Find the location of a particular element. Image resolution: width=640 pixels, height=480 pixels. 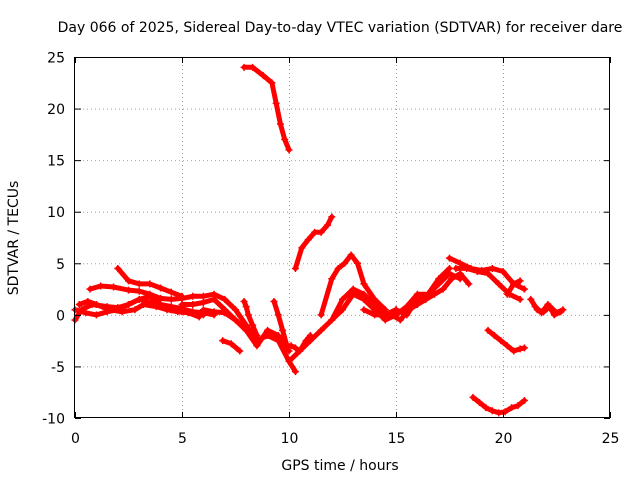

series-trace-main-e is located at coordinates (430, 297).